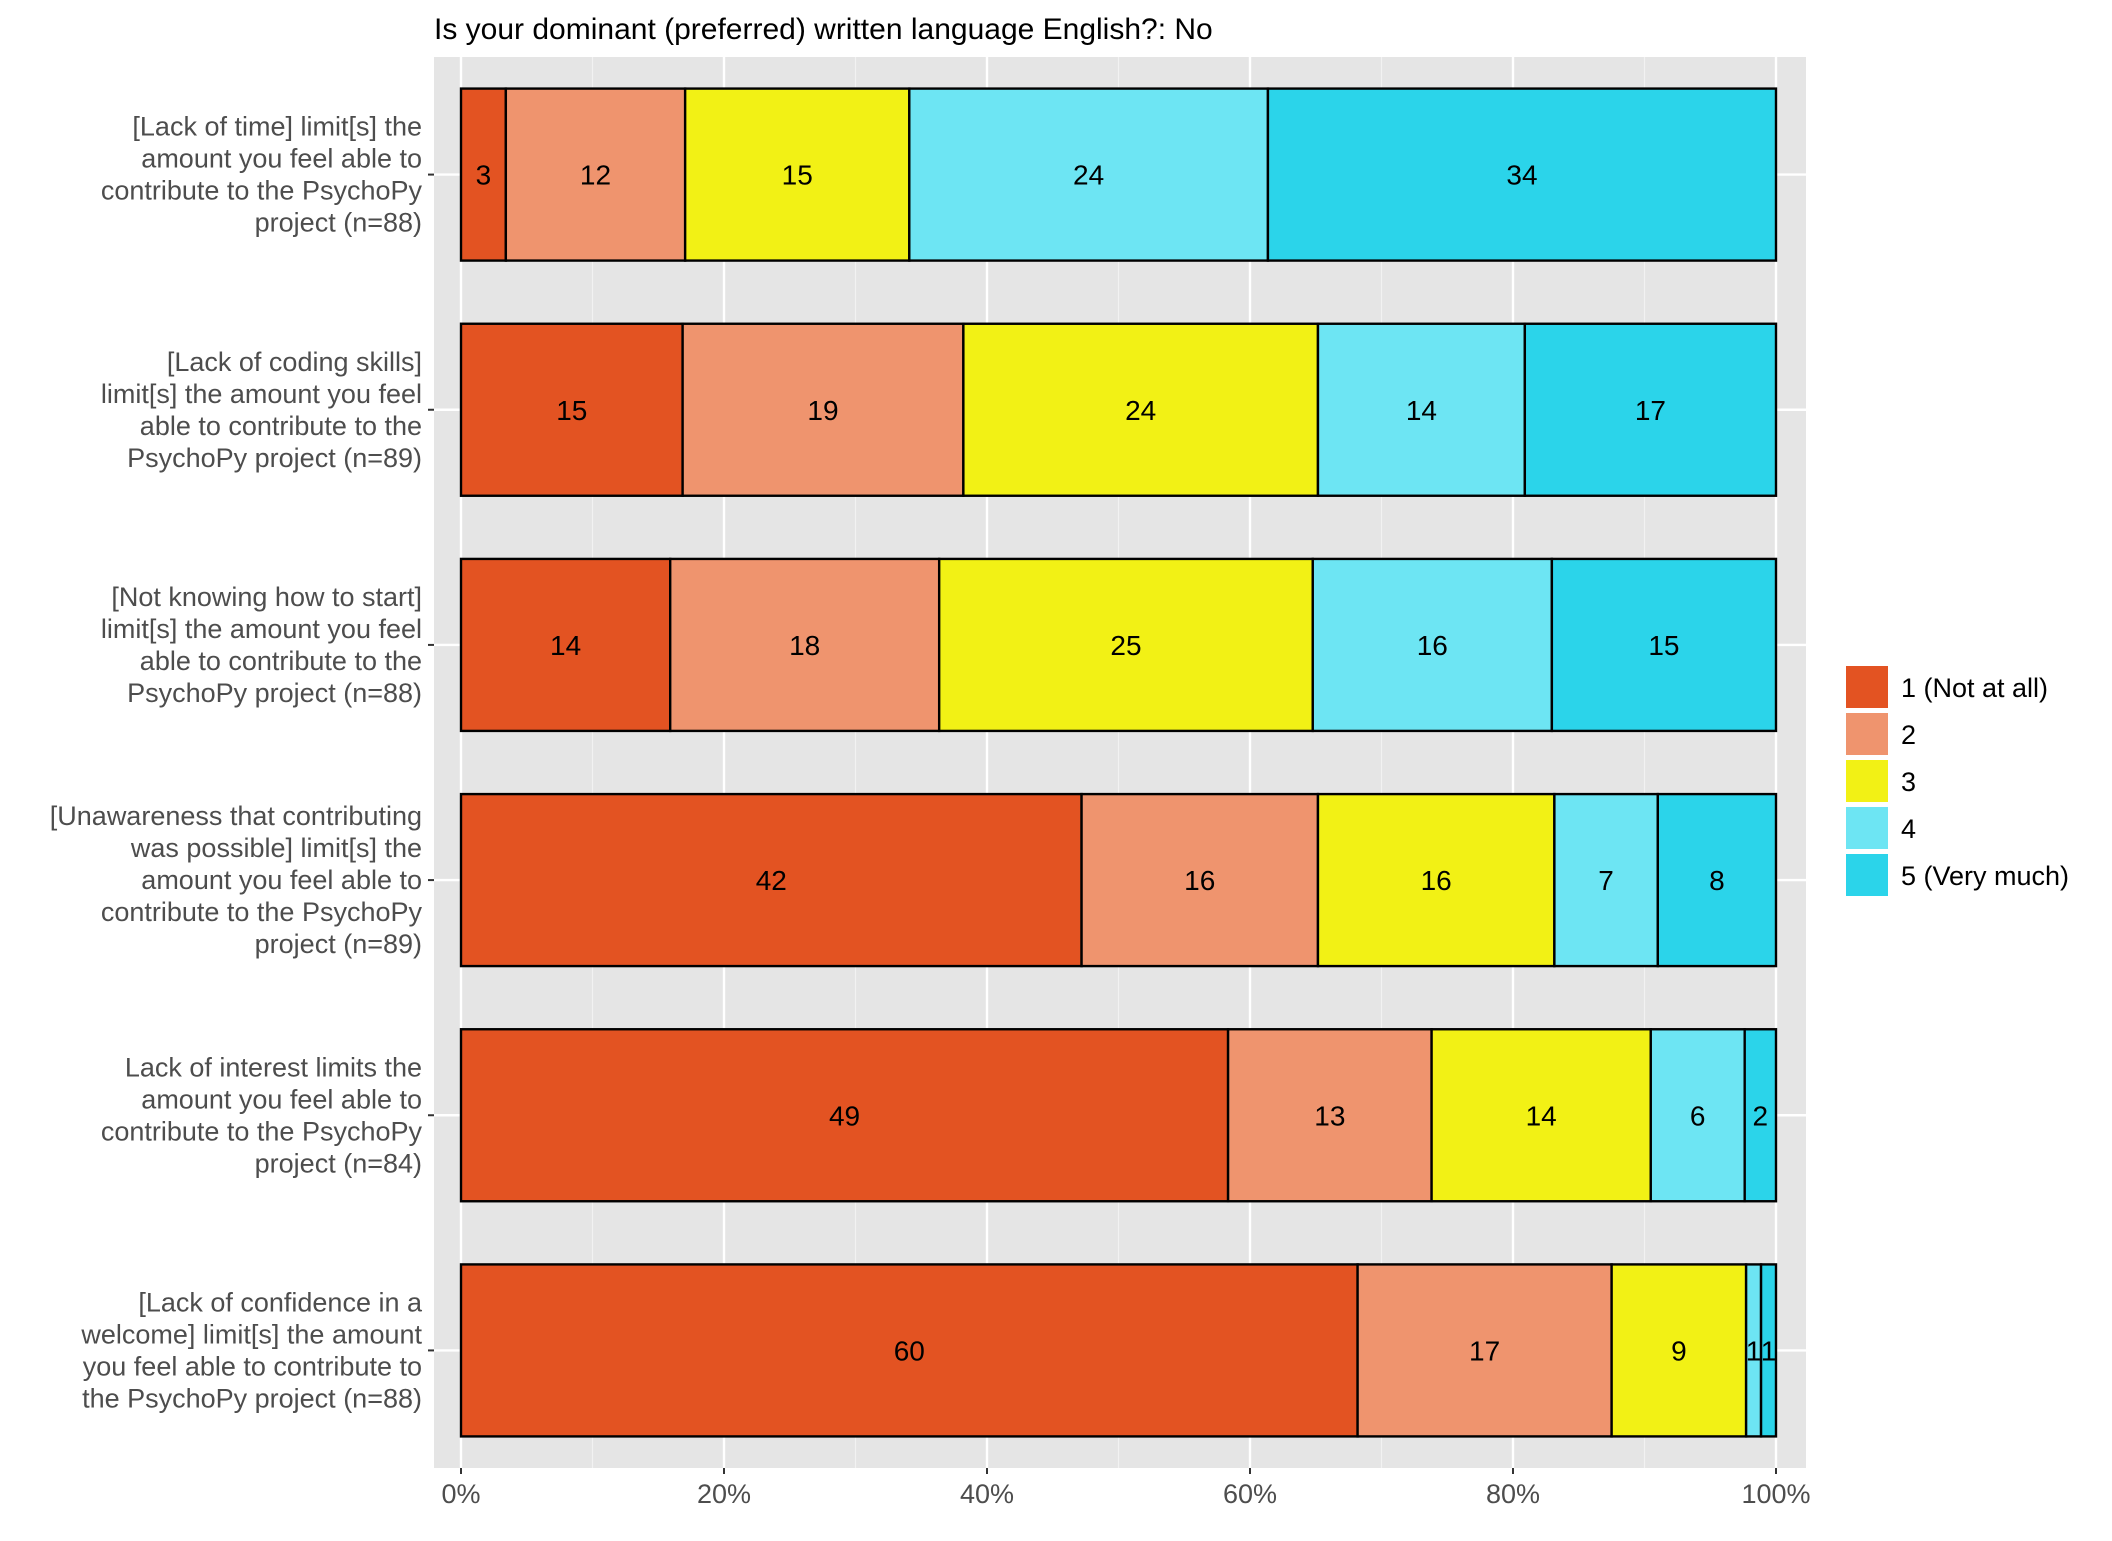 The image size is (2112, 1541). Describe the element at coordinates (266, 597) in the screenshot. I see `y-tick-label-line: [Not knowing how to start]` at that location.